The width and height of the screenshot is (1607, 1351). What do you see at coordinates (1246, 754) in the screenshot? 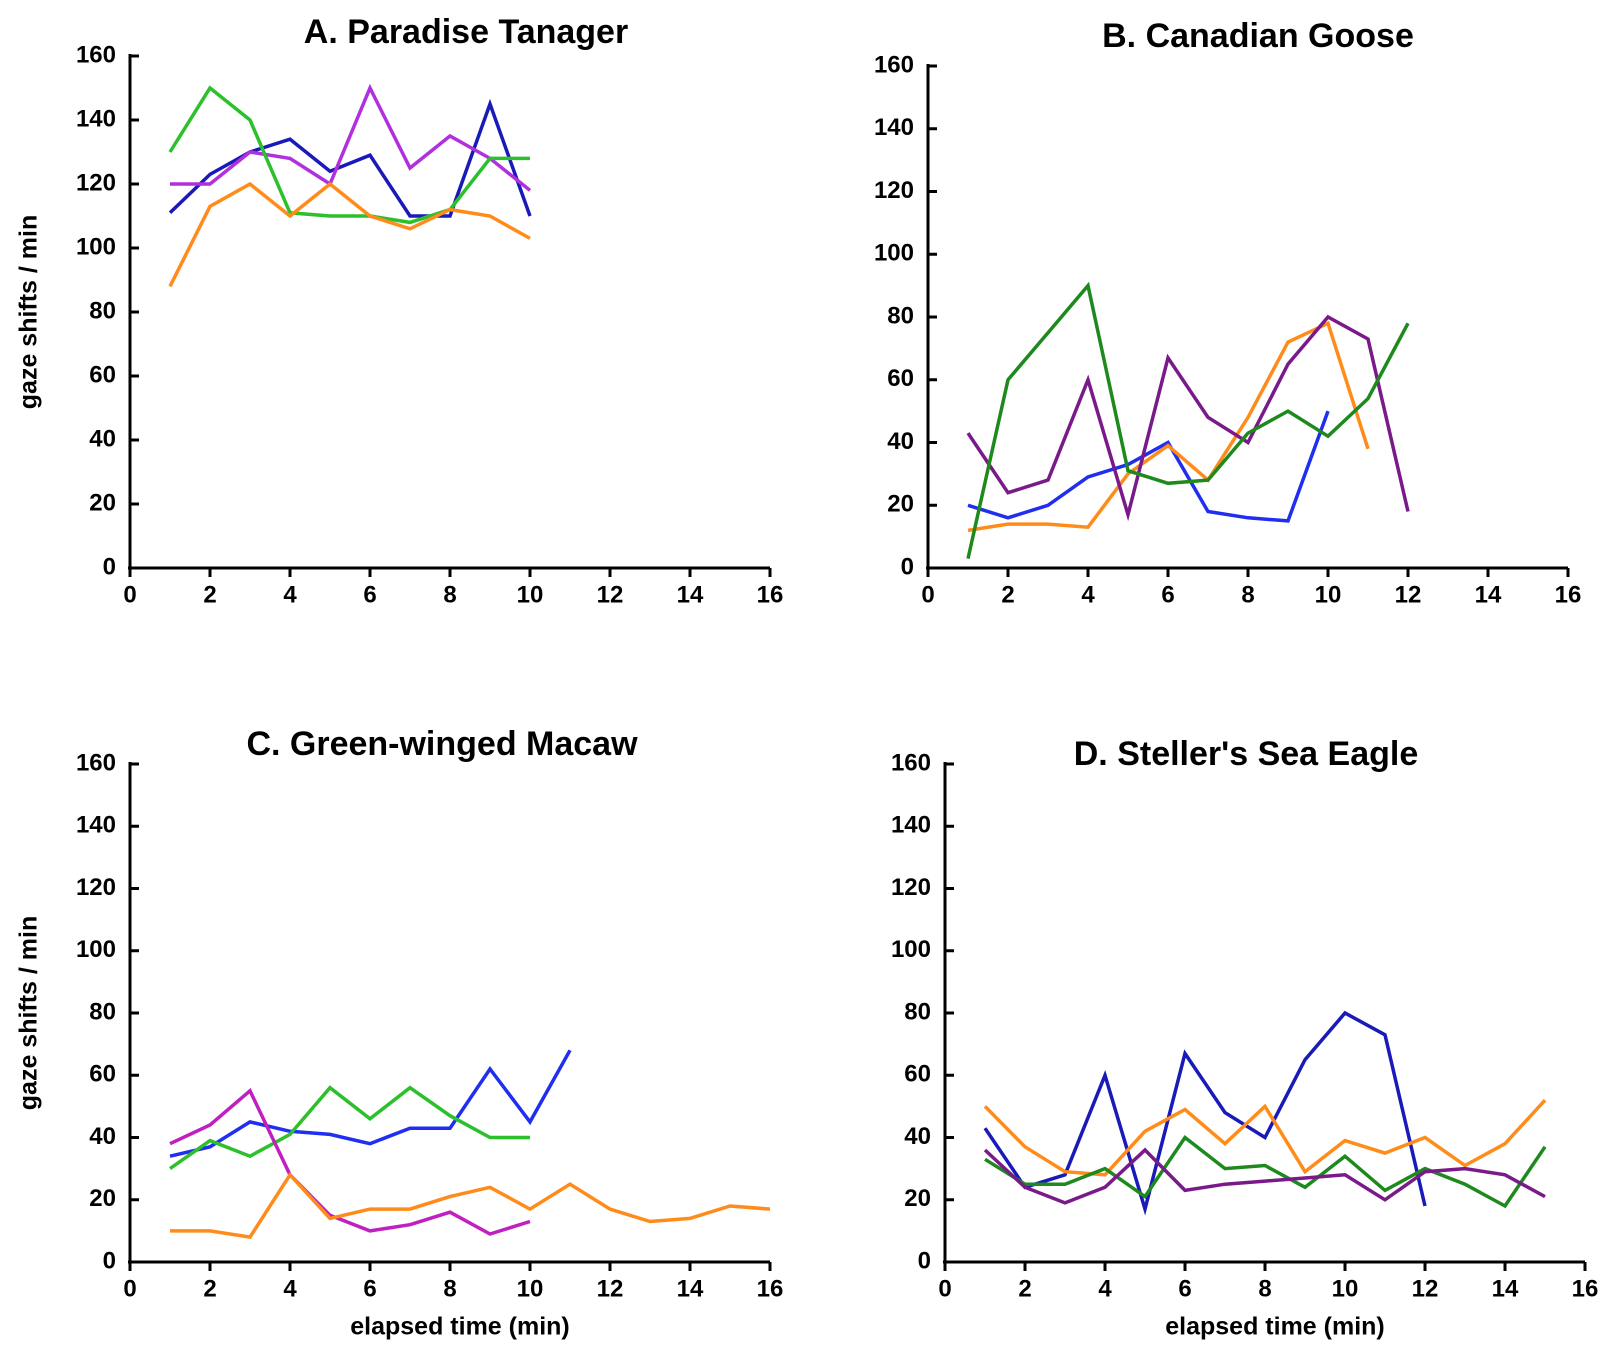
I see `chart-title: D. Steller's Sea Eagle` at bounding box center [1246, 754].